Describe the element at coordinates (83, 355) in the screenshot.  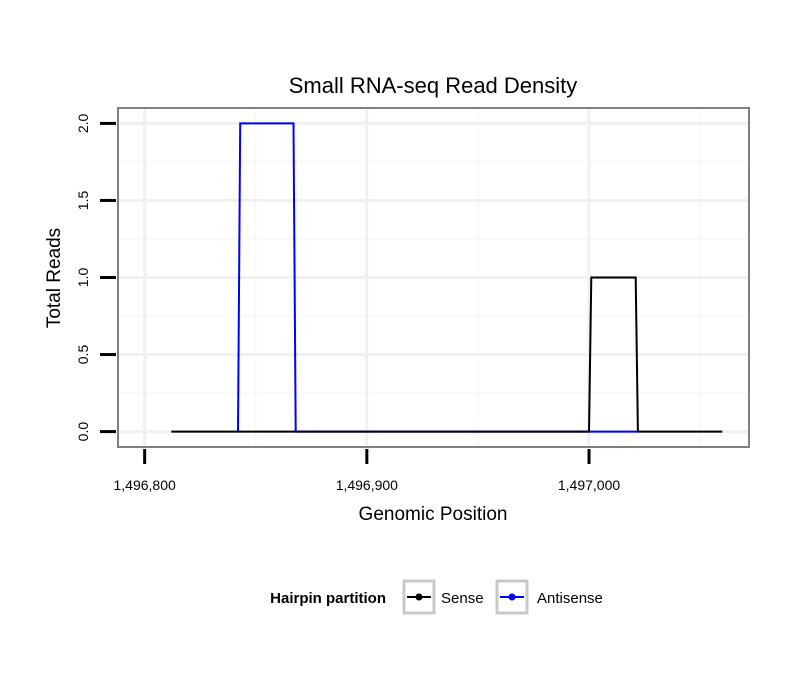
I see `y-tick-label: 0.5` at that location.